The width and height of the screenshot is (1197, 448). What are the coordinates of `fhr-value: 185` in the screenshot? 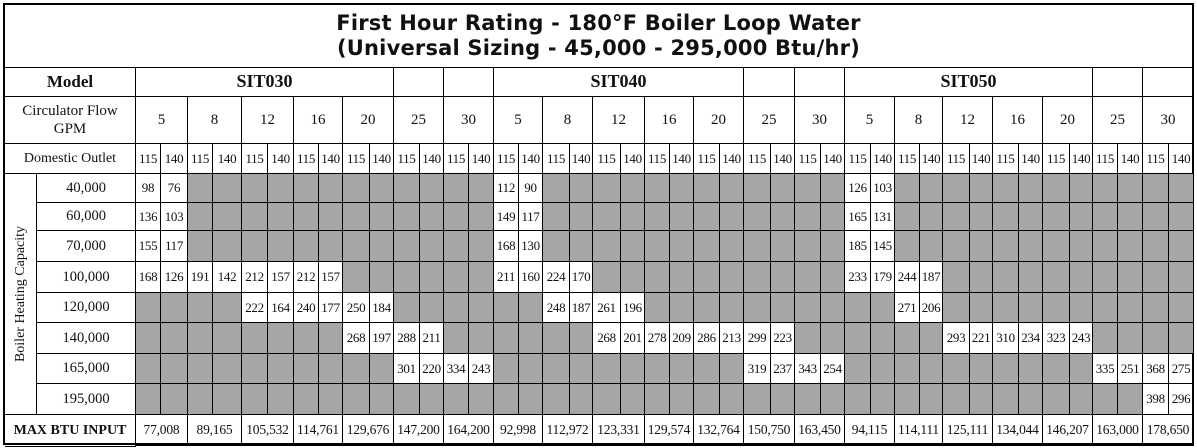 It's located at (858, 246).